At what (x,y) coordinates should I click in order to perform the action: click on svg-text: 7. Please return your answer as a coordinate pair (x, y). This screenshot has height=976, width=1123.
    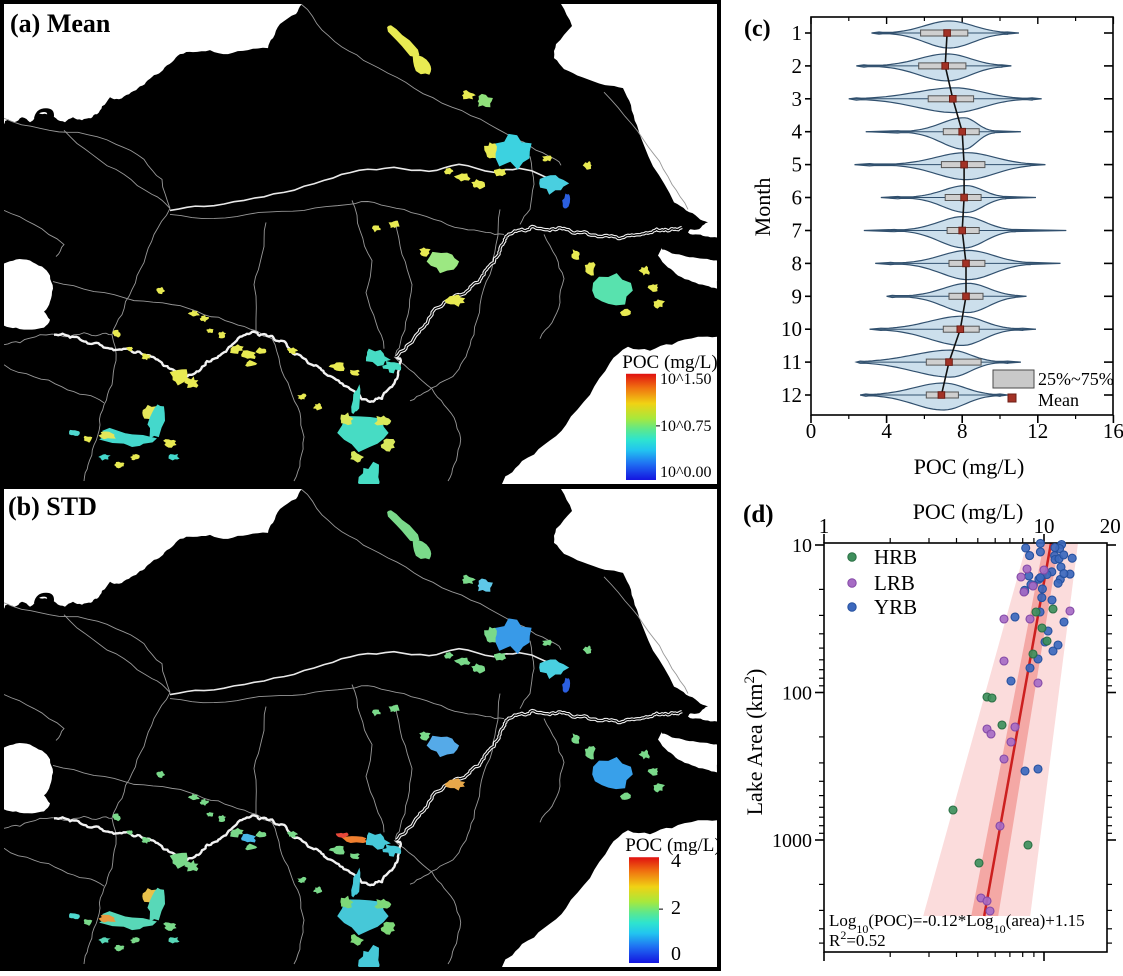
    Looking at the image, I should click on (797, 231).